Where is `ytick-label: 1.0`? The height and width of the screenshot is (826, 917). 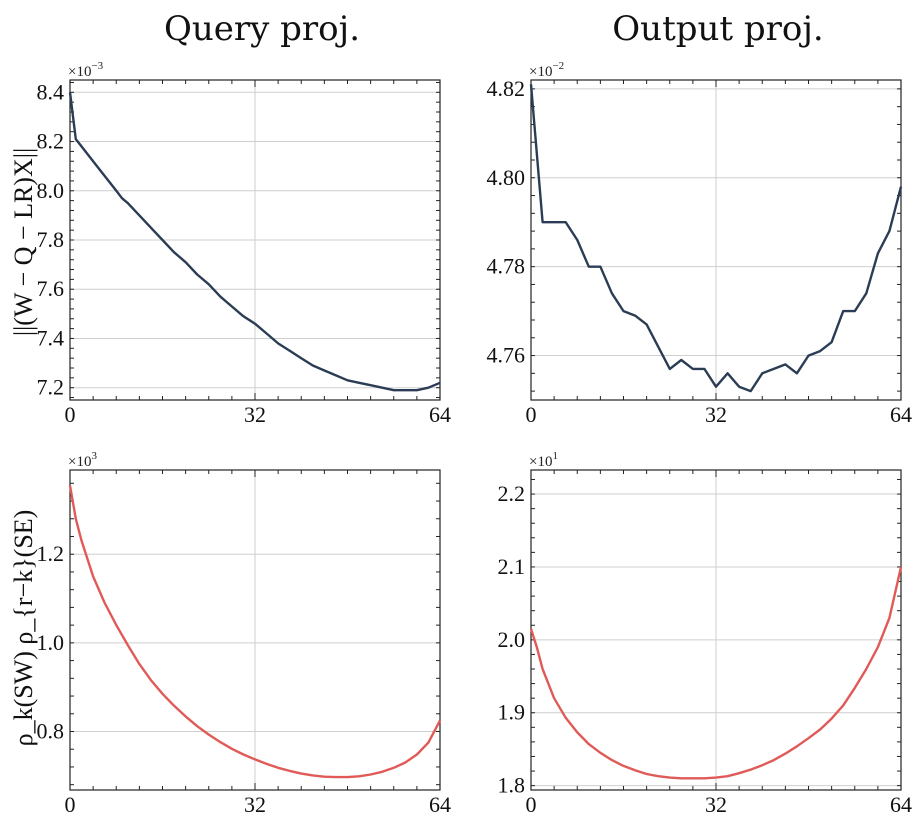 ytick-label: 1.0 is located at coordinates (51, 642).